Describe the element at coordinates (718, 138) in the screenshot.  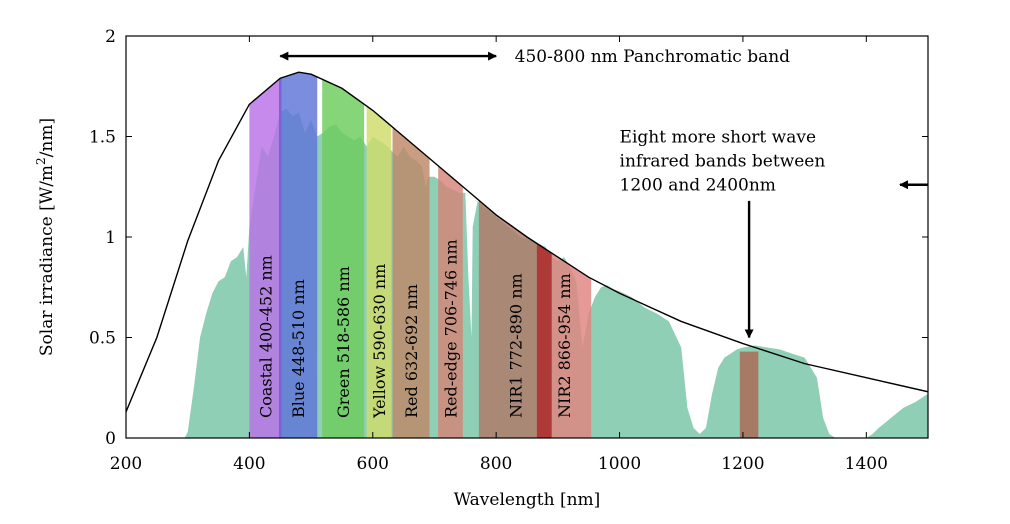
I see `swir-label-line-1: Eight more short wave` at that location.